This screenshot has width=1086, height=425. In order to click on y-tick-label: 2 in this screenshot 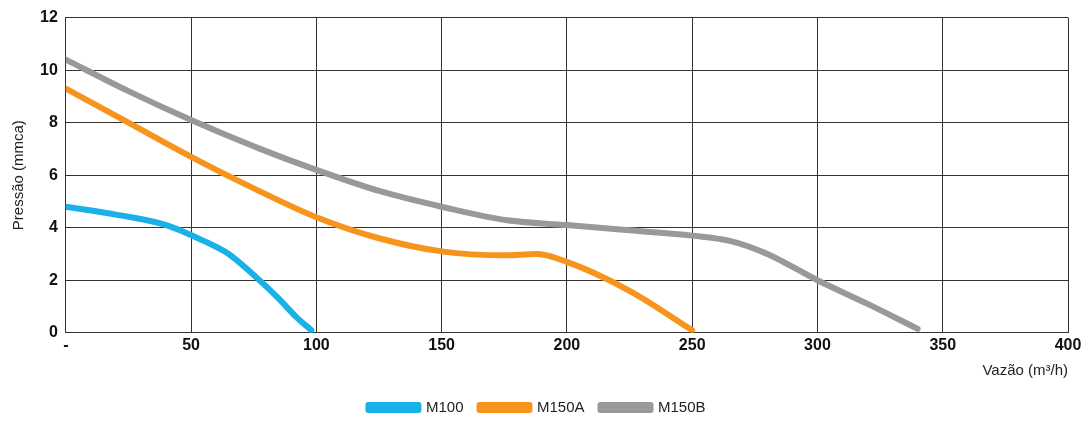, I will do `click(53, 279)`.